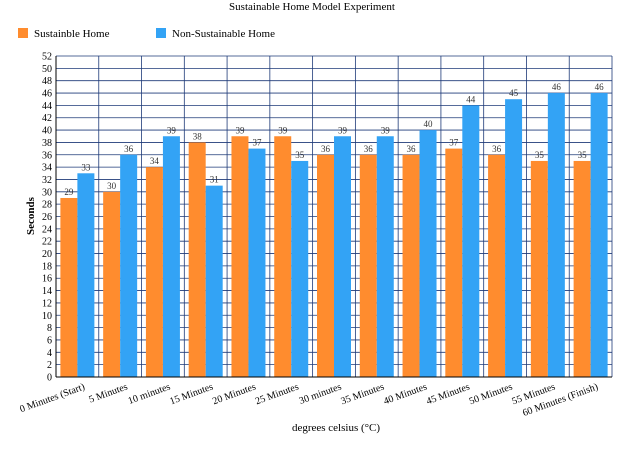 Image resolution: width=624 pixels, height=464 pixels. What do you see at coordinates (47, 168) in the screenshot?
I see `y-tick-label: 34` at bounding box center [47, 168].